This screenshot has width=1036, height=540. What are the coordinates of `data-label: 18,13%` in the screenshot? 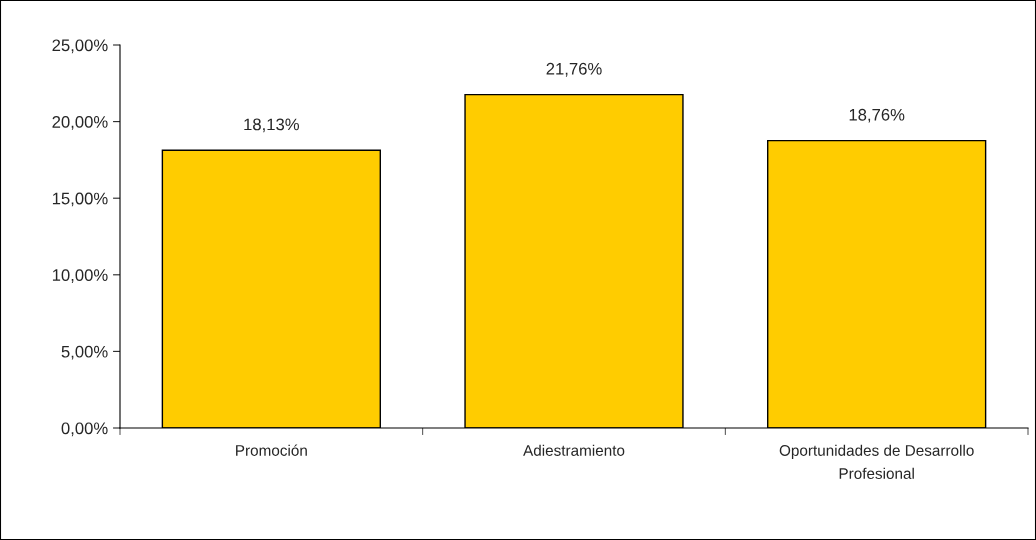 It's located at (272, 125).